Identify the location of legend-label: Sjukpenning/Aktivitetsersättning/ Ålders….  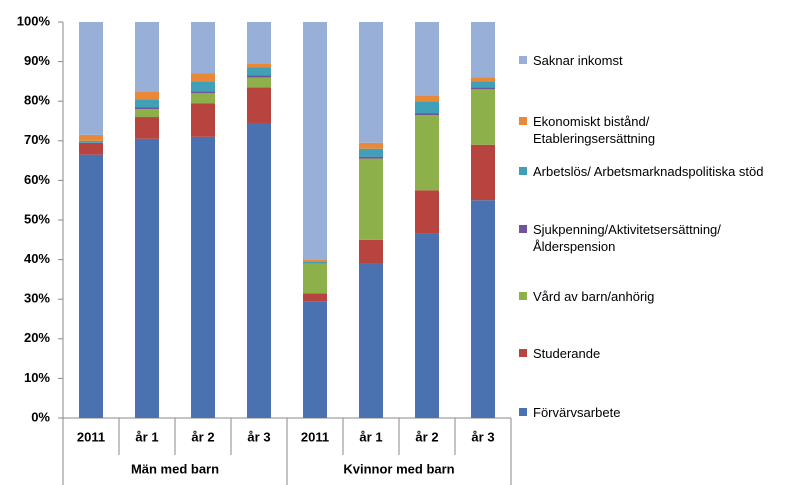
(627, 238).